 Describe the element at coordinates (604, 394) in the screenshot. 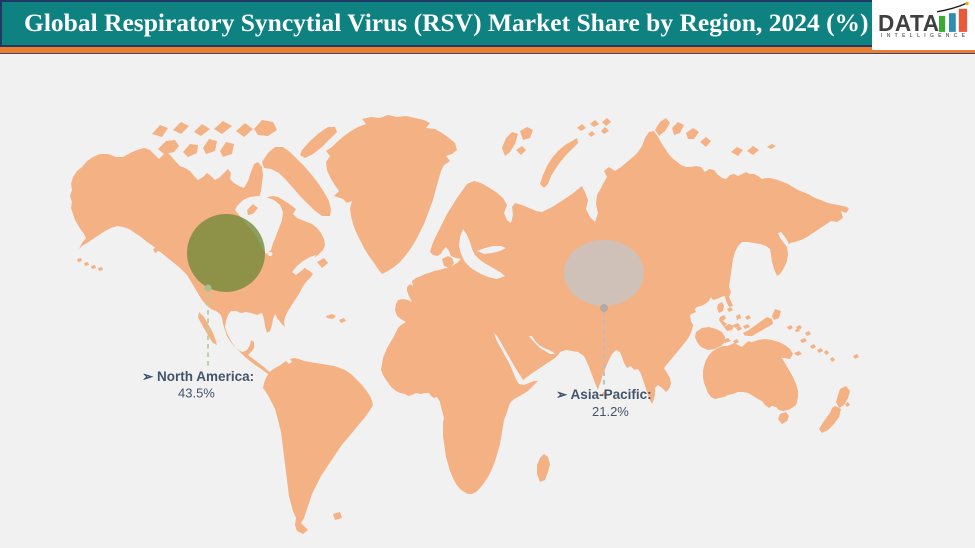

I see `svg-text: ➢ Asia-Pacific:` at that location.